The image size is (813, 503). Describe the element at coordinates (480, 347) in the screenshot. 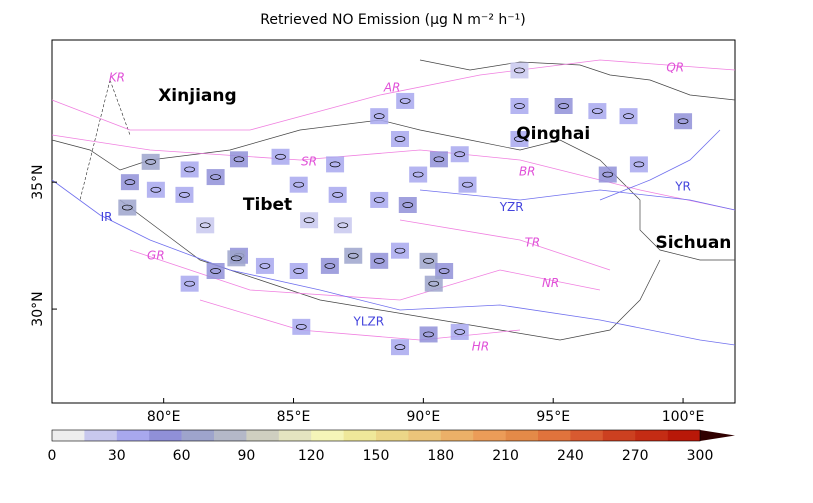

I see `fault-label: HR` at that location.